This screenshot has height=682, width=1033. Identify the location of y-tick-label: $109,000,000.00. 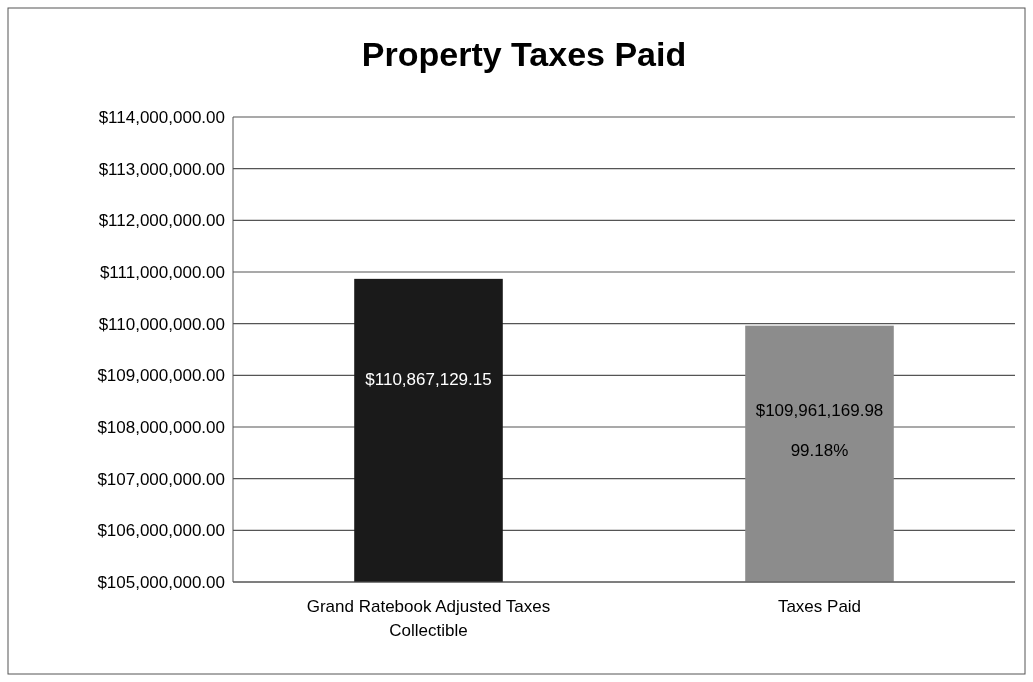
(161, 376).